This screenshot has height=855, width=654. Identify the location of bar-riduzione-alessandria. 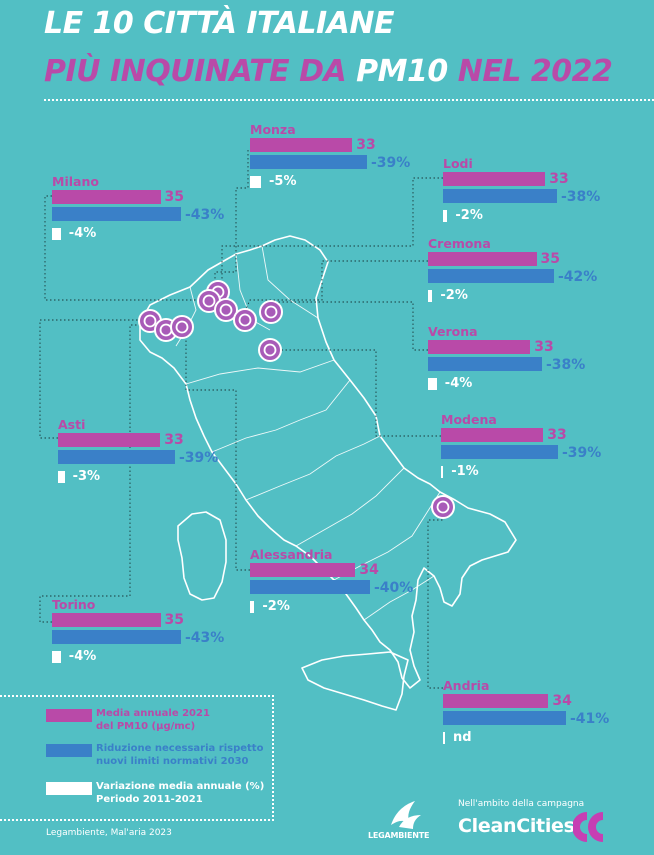
(310, 587).